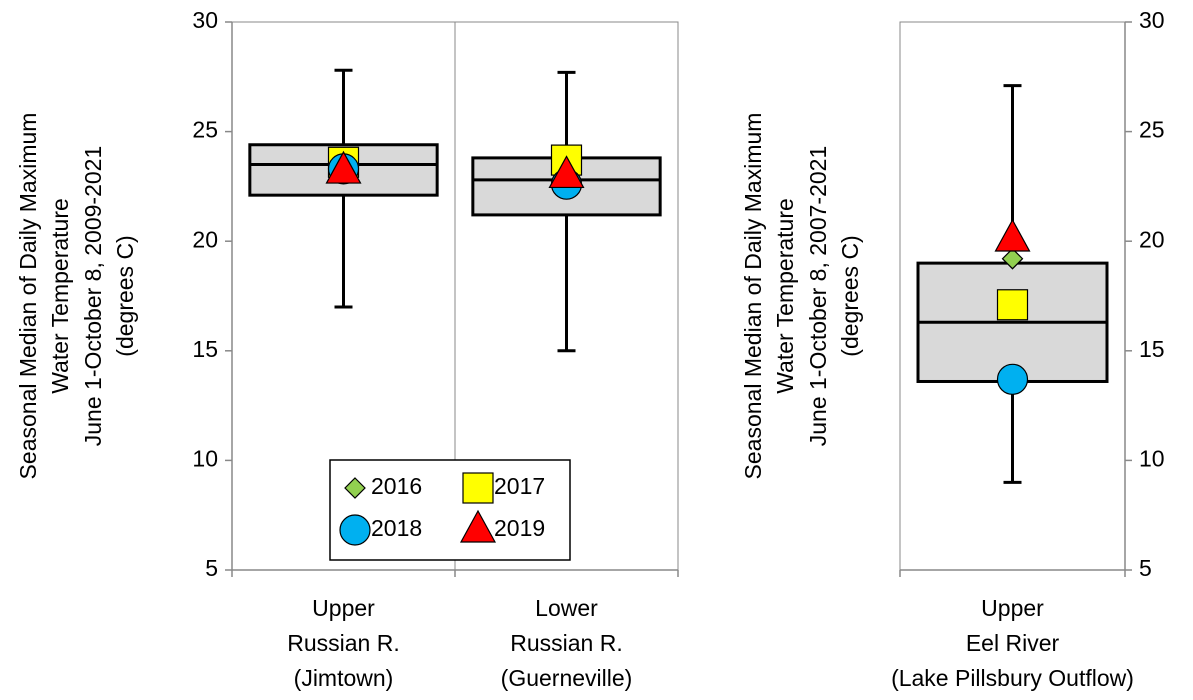  What do you see at coordinates (93, 296) in the screenshot?
I see `y-axis-title: June 1-October 8, 2009-2021` at bounding box center [93, 296].